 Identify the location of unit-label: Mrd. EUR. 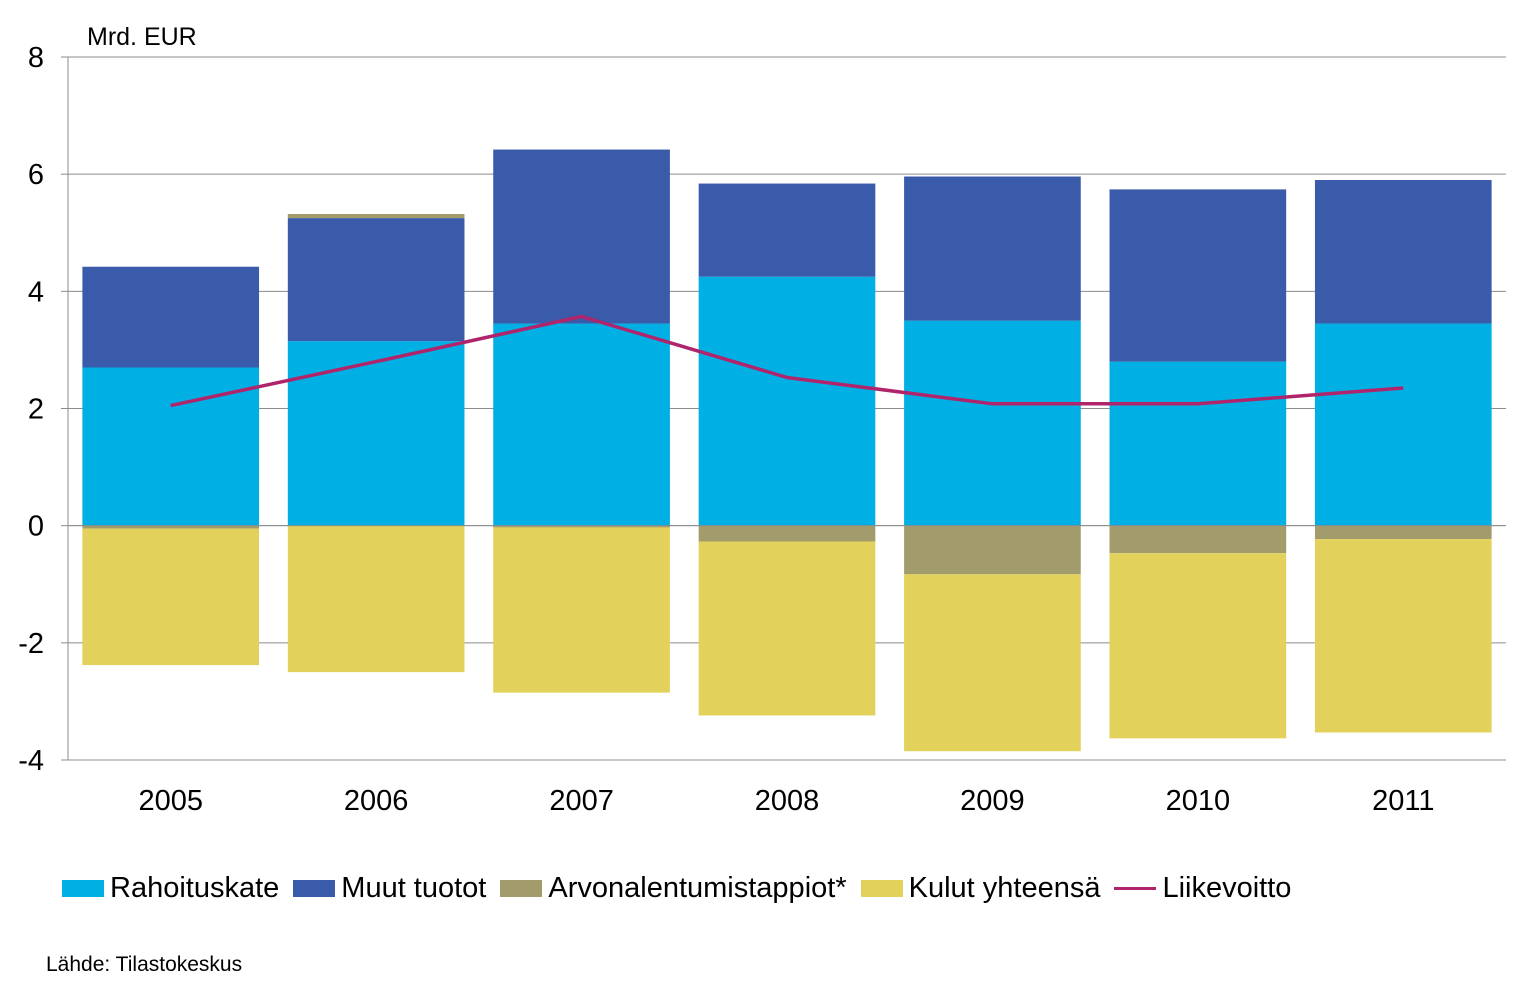
(142, 37).